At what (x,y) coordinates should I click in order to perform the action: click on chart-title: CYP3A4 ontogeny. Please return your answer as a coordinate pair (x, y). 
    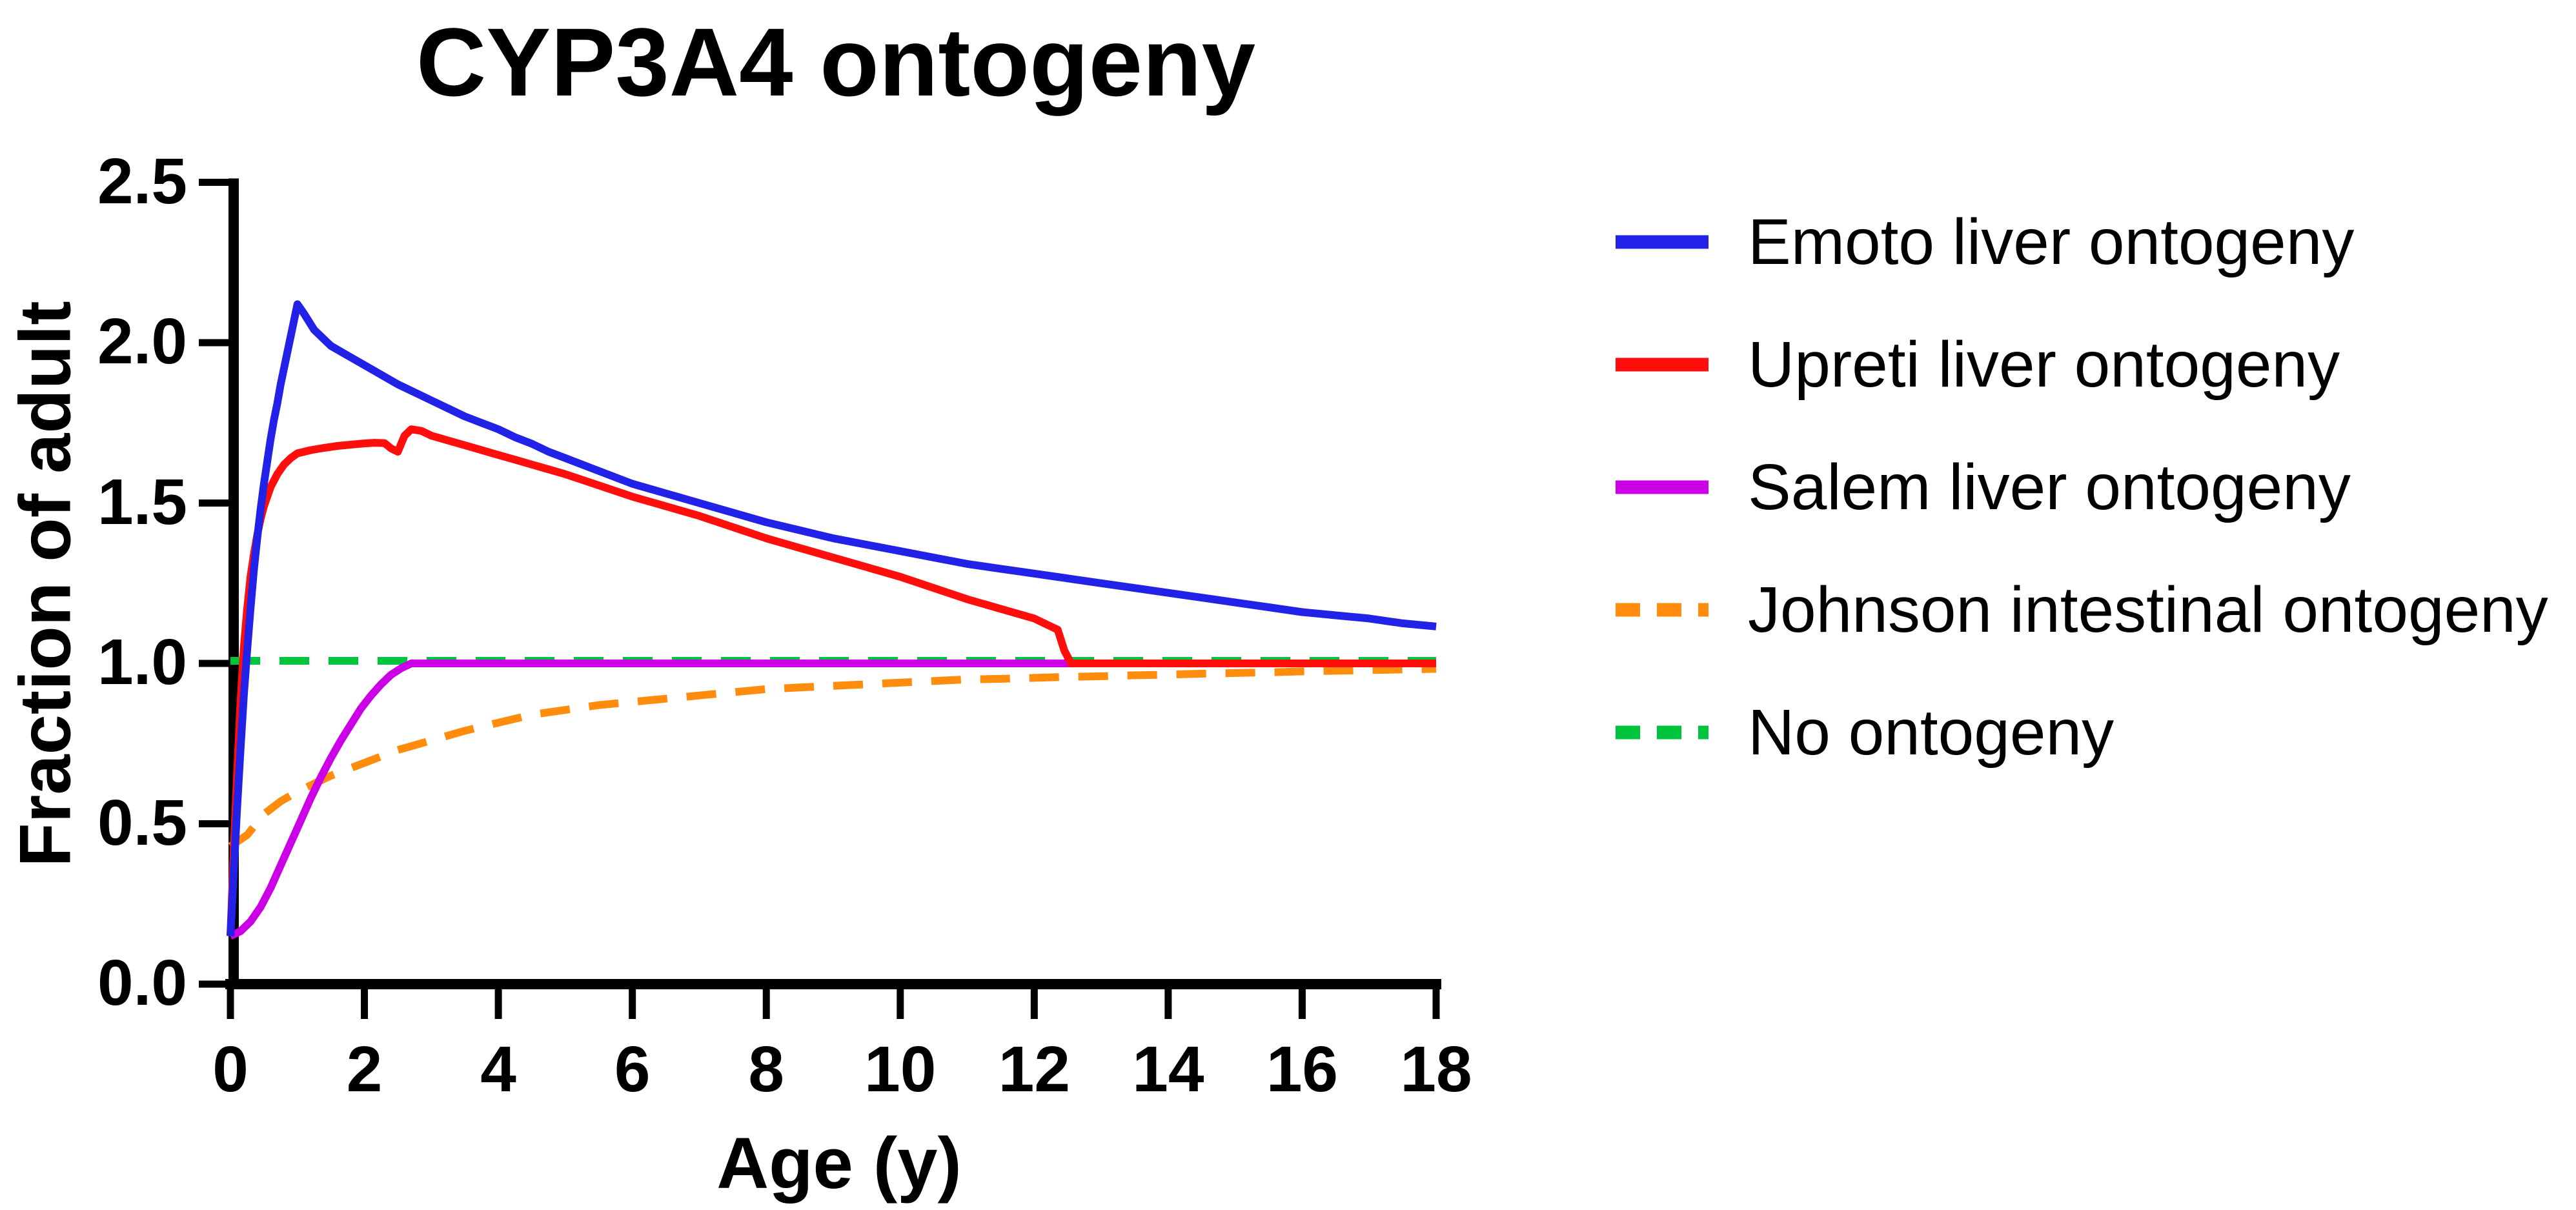
    Looking at the image, I should click on (836, 62).